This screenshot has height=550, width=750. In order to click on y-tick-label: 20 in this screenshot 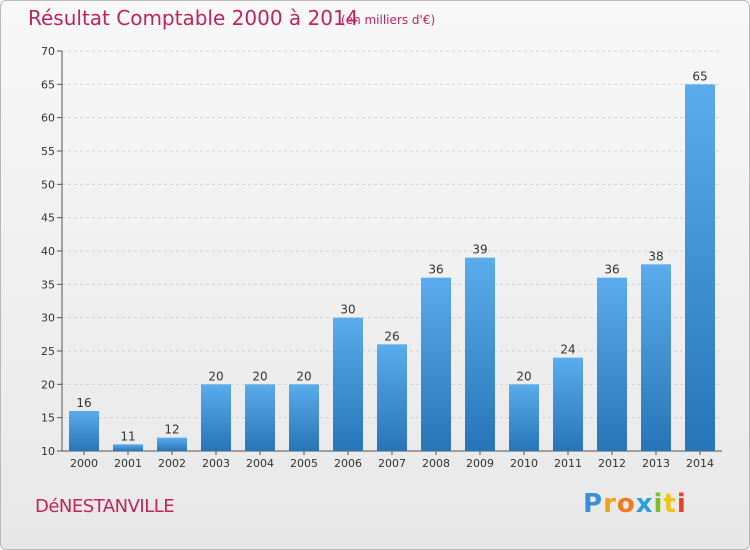, I will do `click(48, 384)`.